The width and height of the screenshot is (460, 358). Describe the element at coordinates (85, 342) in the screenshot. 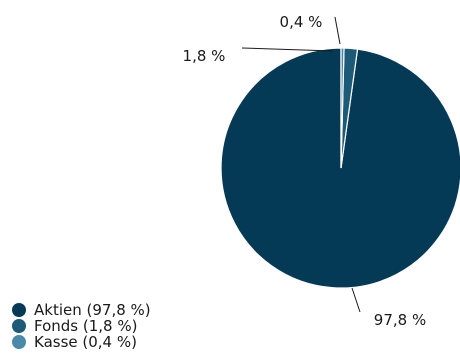

I see `legend-label-kasse: Kasse (0,4 %)` at that location.